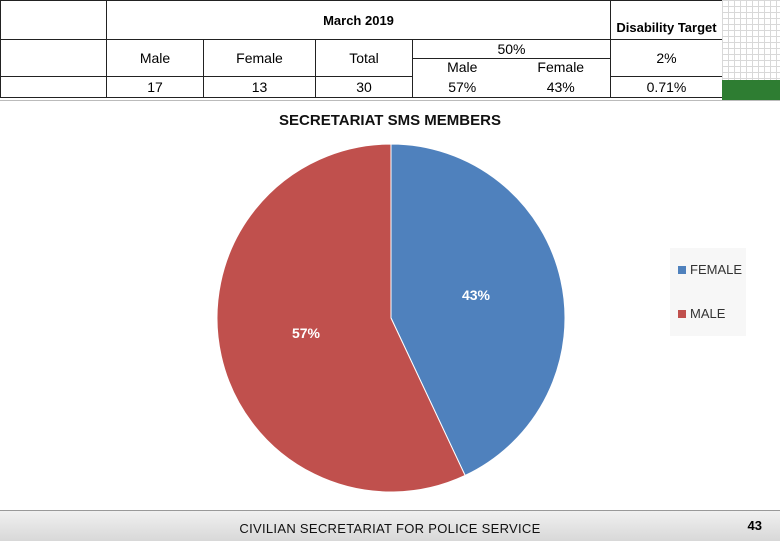 The image size is (780, 541). Describe the element at coordinates (462, 87) in the screenshot. I see `male-pct-cell: 57%` at that location.